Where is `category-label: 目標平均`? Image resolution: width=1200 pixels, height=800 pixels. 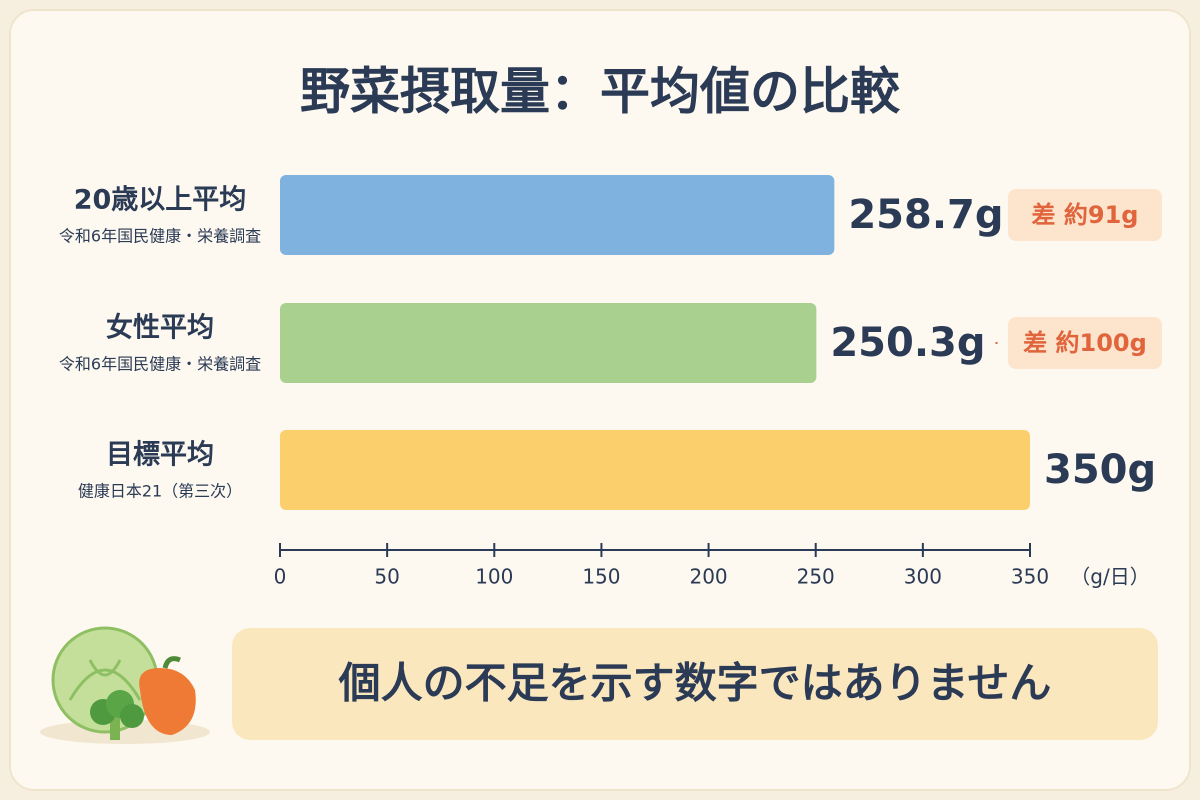 category-label: 目標平均 is located at coordinates (160, 455).